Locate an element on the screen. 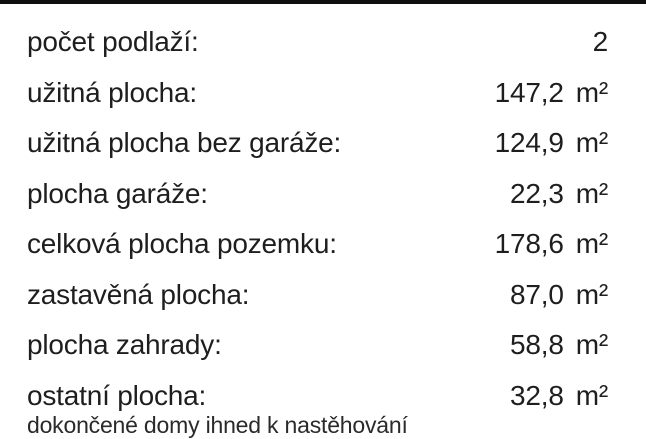  spec-row-usable-area: užitná plocha: 147,2 m² is located at coordinates (317, 93).